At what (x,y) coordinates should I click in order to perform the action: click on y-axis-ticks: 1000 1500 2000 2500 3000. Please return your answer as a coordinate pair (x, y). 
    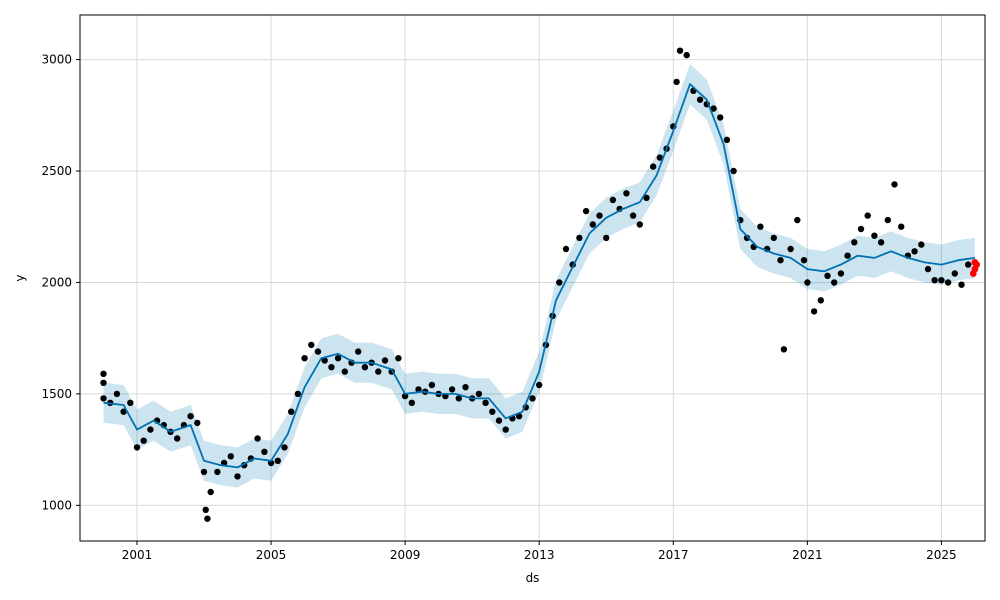
    Looking at the image, I should click on (60, 282).